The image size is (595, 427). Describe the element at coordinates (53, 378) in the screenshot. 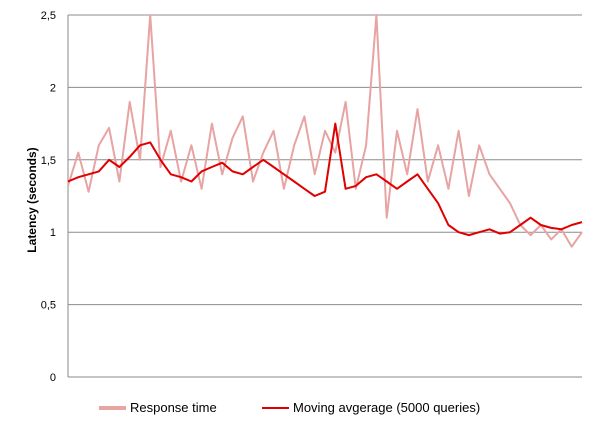

I see `y-tick-label: 0` at that location.